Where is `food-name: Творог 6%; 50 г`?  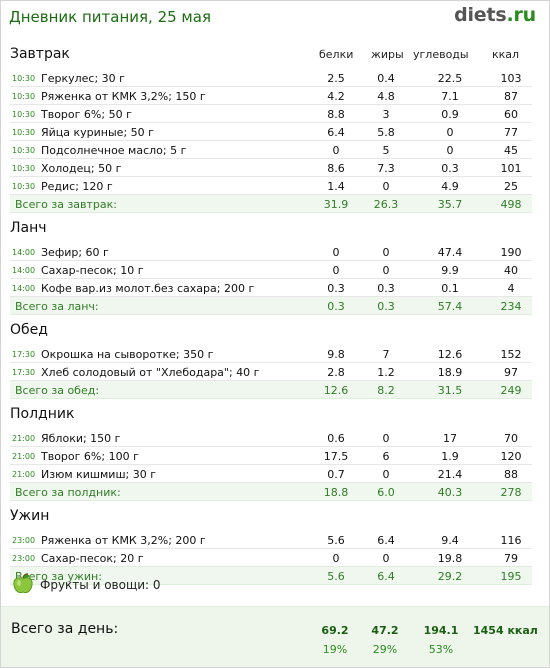
food-name: Творог 6%; 50 г is located at coordinates (86, 114).